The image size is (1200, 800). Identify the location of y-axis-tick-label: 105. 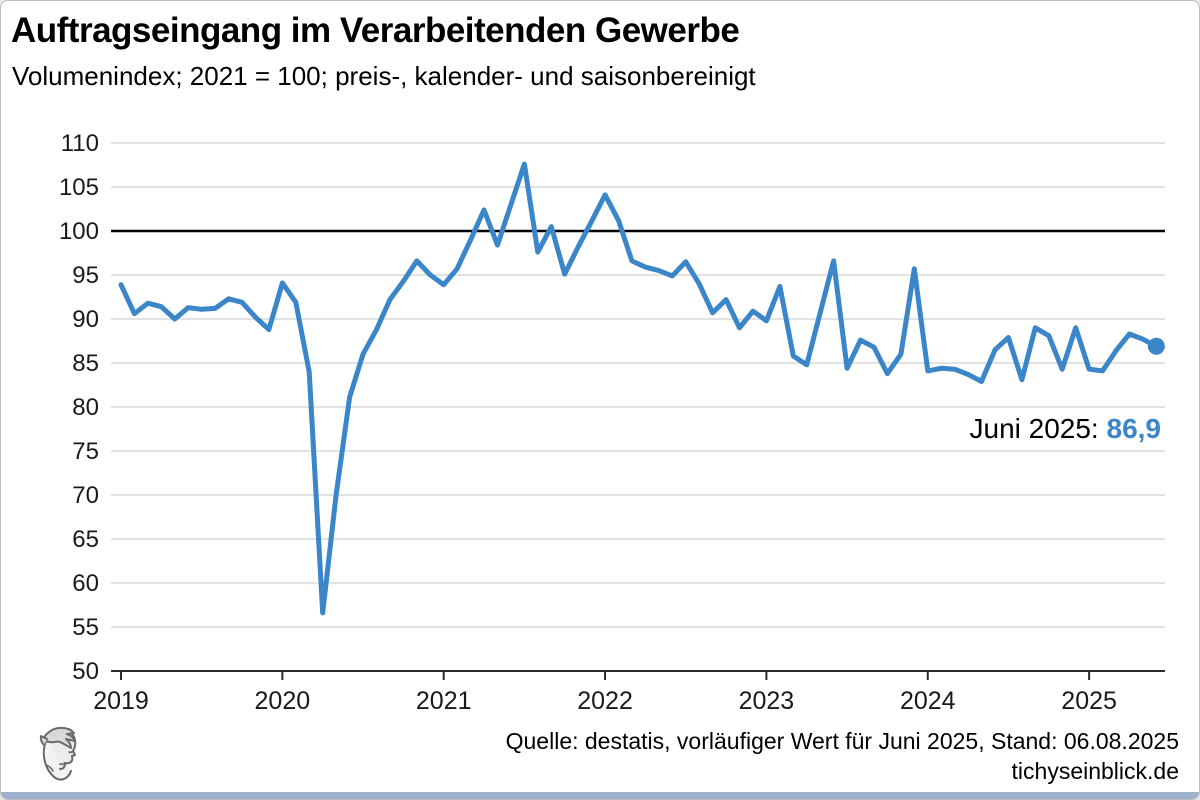
(79, 187).